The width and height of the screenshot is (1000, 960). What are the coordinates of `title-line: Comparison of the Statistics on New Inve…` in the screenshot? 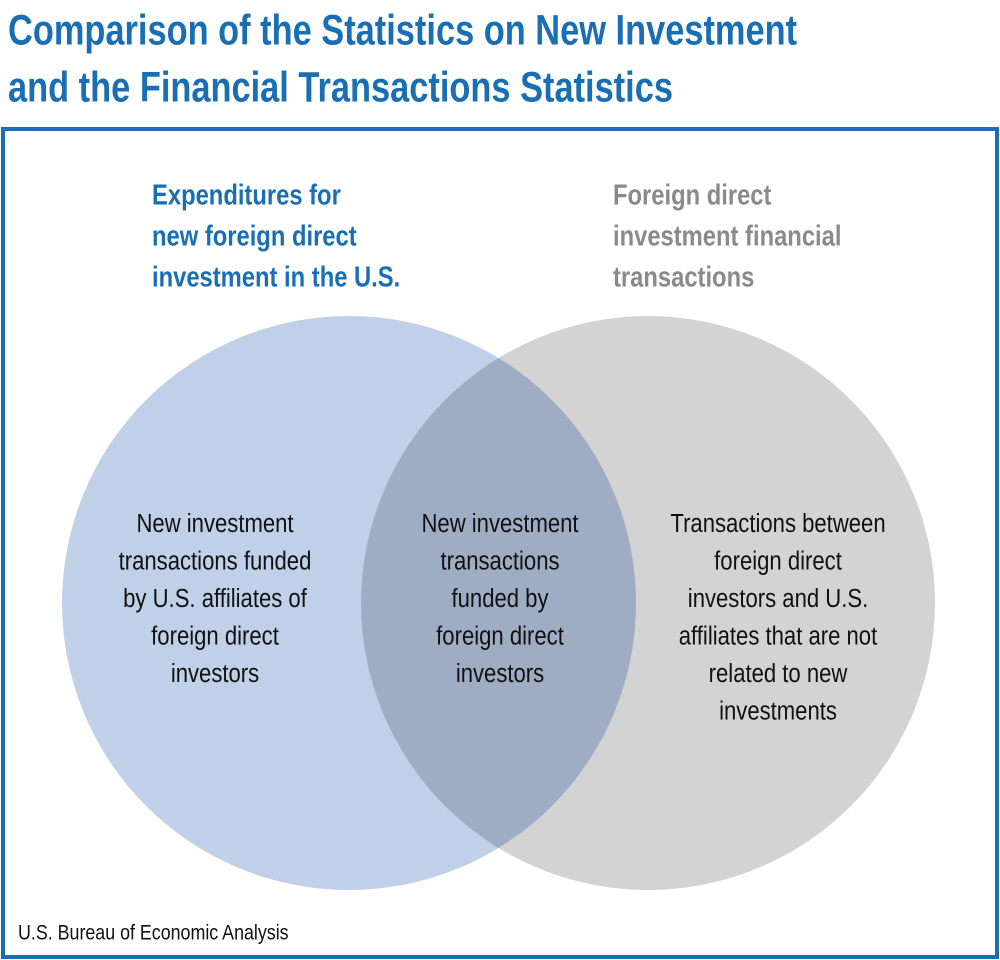 It's located at (402, 30).